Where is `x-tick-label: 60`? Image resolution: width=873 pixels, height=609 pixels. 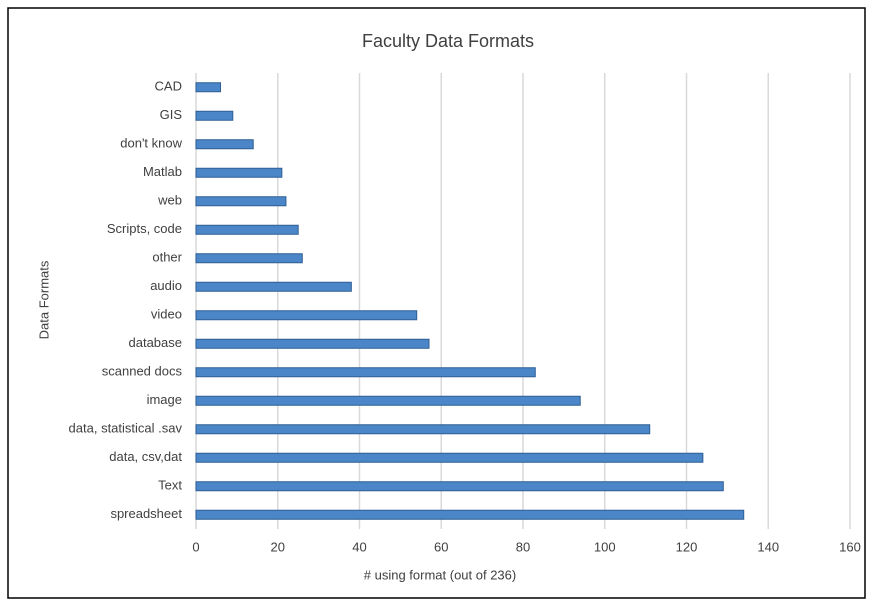 x-tick-label: 60 is located at coordinates (441, 546).